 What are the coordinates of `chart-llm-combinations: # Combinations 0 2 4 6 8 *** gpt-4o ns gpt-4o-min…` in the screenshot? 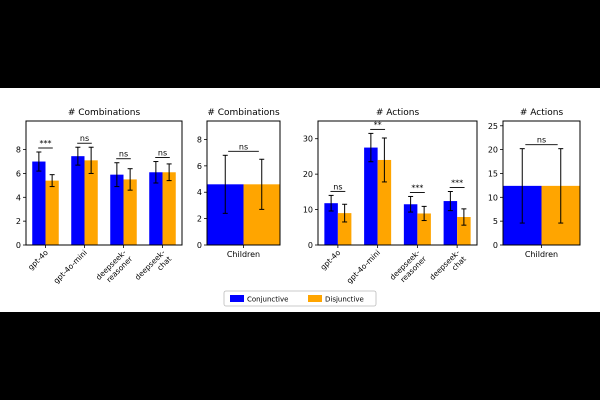 It's located at (99, 198).